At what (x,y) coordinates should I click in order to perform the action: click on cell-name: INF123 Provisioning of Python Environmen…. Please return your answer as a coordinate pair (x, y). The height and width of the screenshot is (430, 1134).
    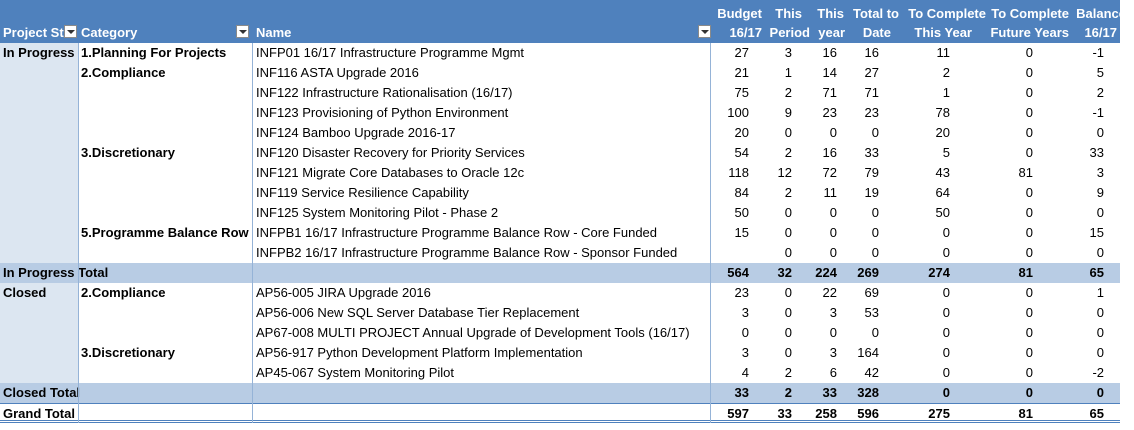
    Looking at the image, I should click on (382, 112).